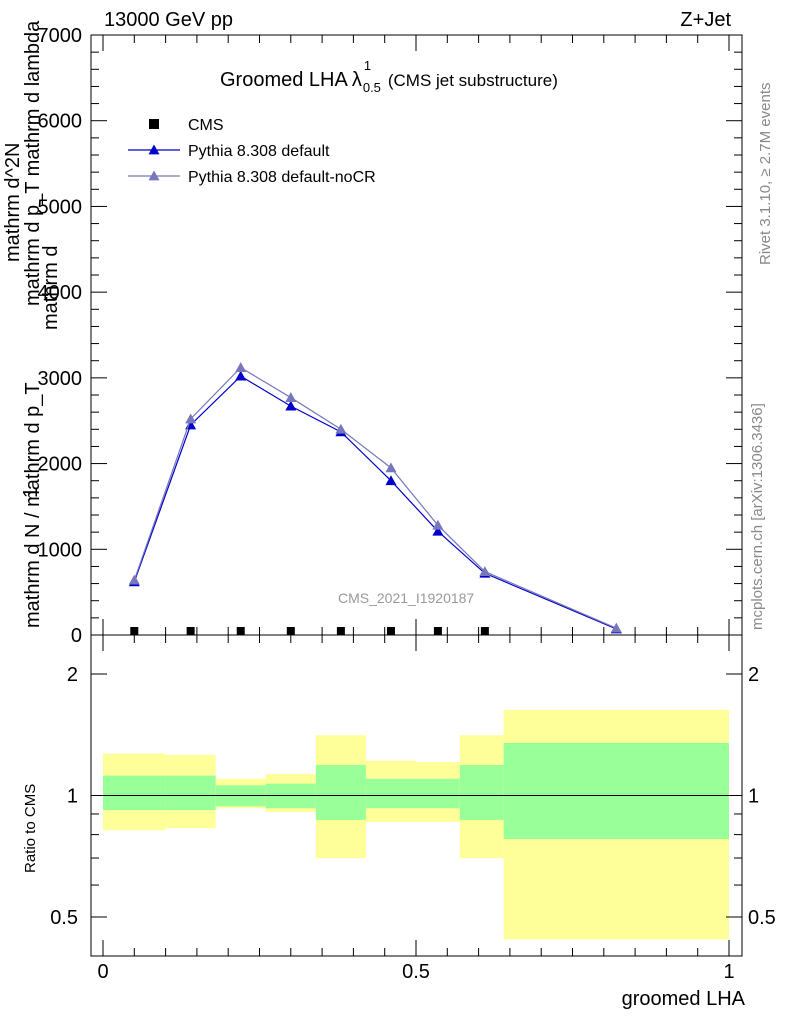  I want to click on main-y-tick-label: 3000, so click(60, 379).